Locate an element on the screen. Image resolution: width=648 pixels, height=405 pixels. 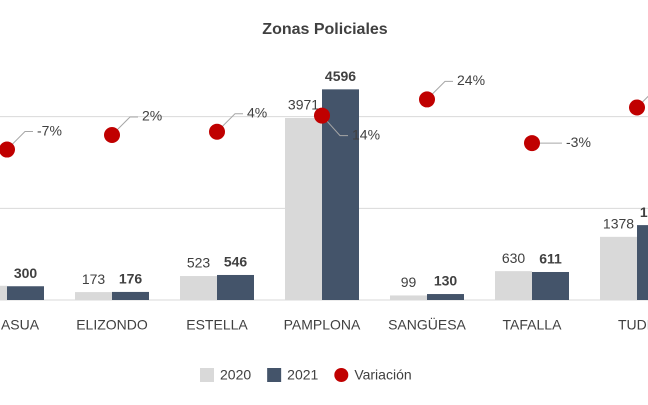
data-label: 4% is located at coordinates (257, 112).